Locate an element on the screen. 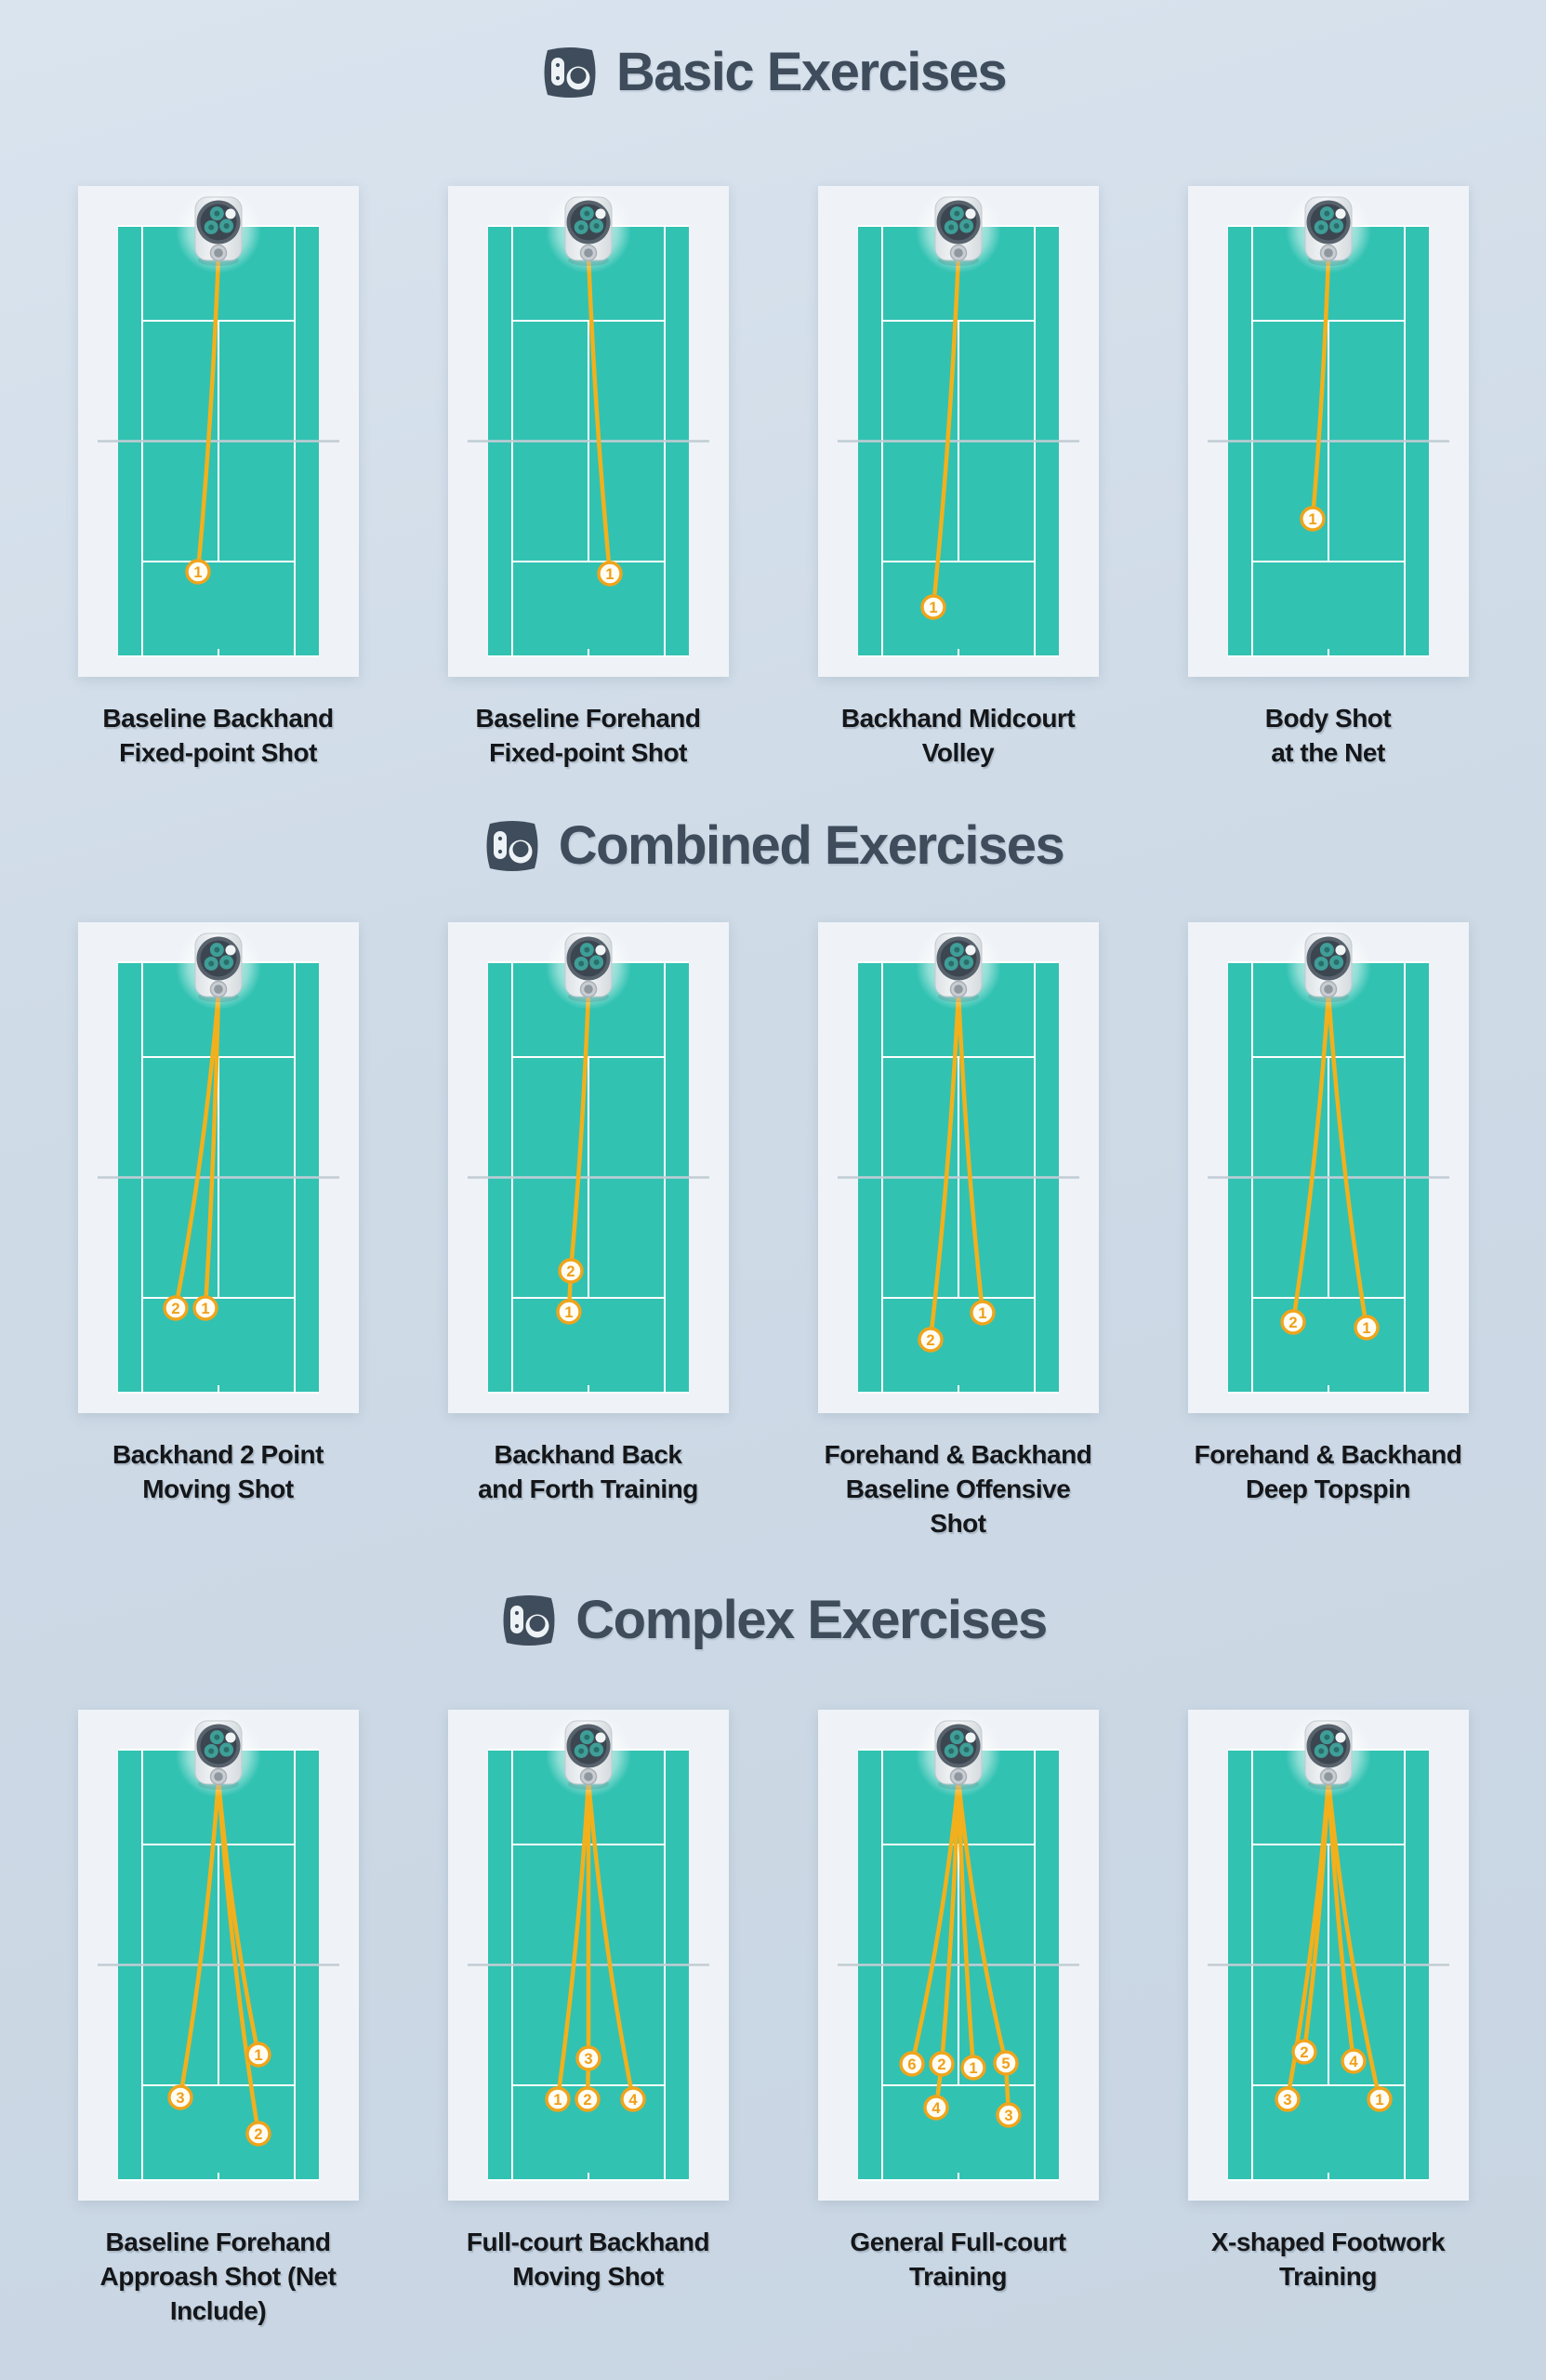  court-label-line1: Backhand 2 Point is located at coordinates (218, 1454).